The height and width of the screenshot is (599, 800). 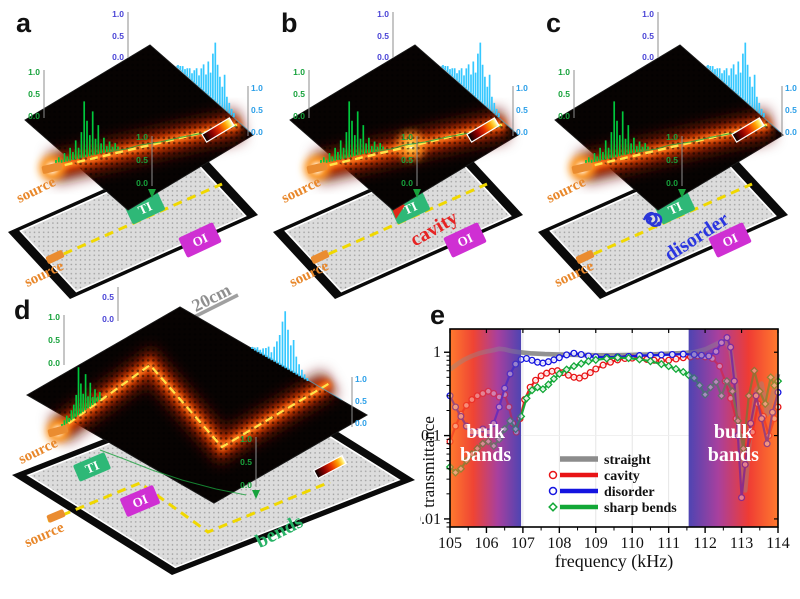 I want to click on x-tick-label: 113, so click(x=741, y=543).